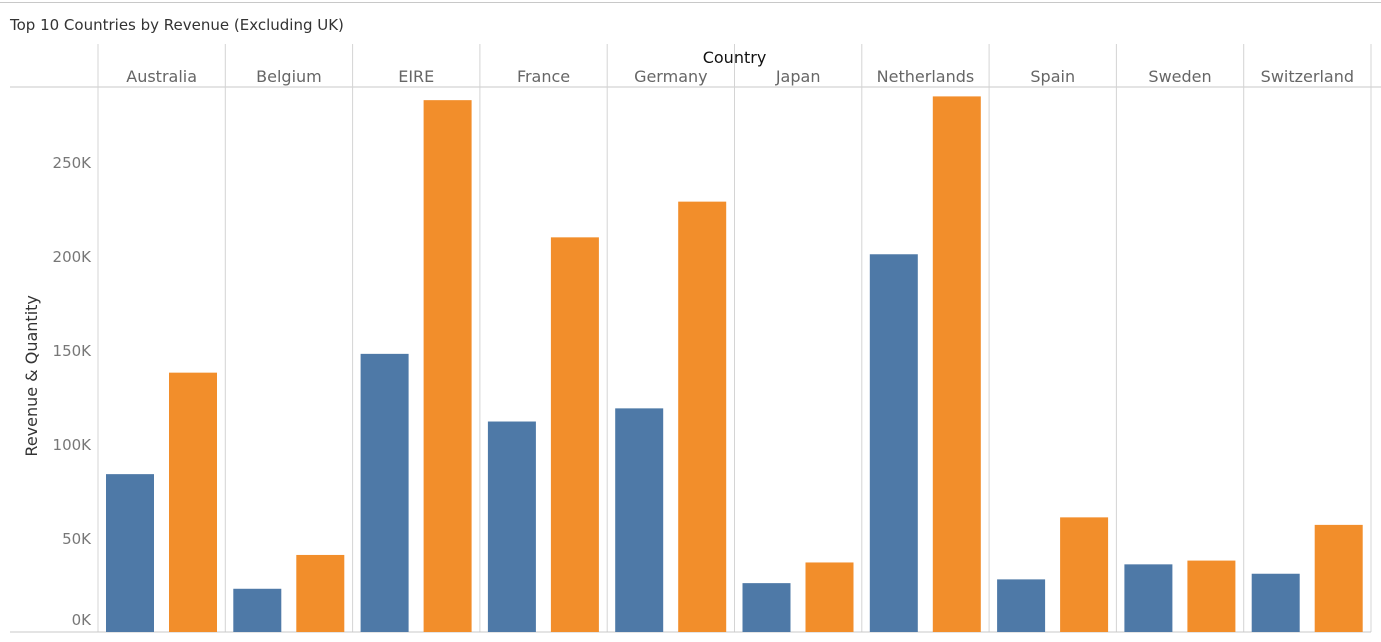  What do you see at coordinates (798, 76) in the screenshot?
I see `category-label: Japan` at bounding box center [798, 76].